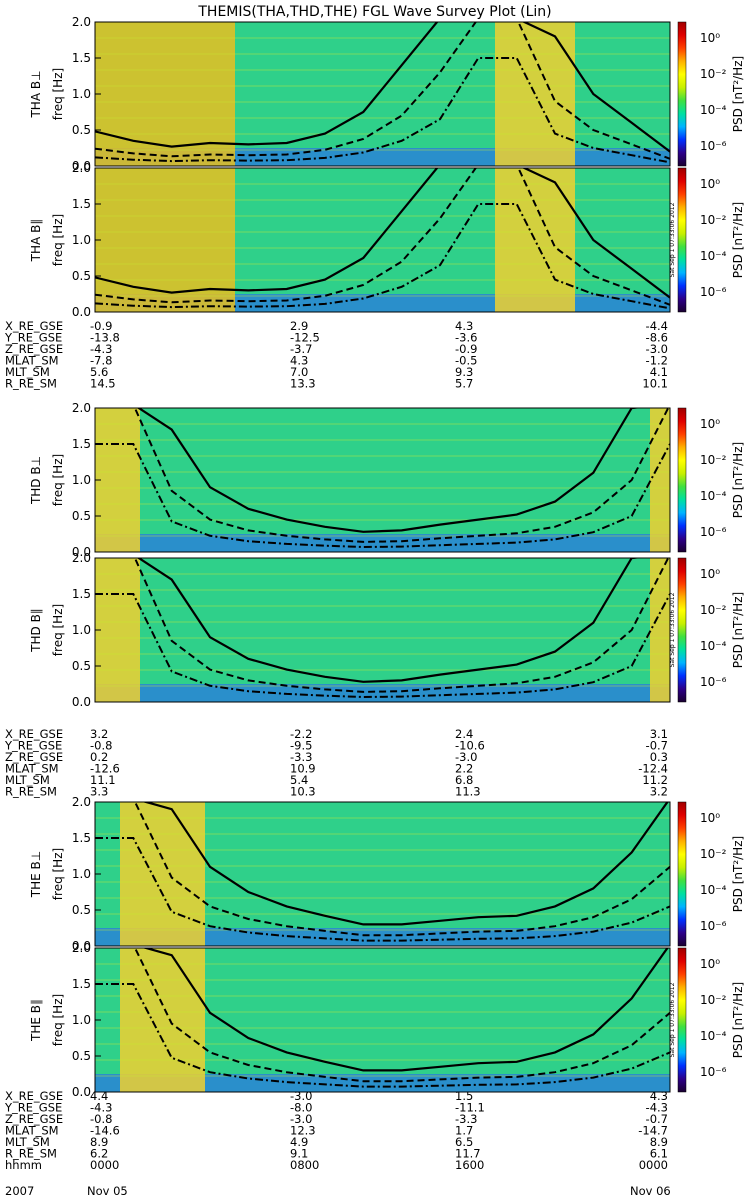 The image size is (750, 1200). Describe the element at coordinates (466, 338) in the screenshot. I see `ephemeris-value: -3.6` at that location.